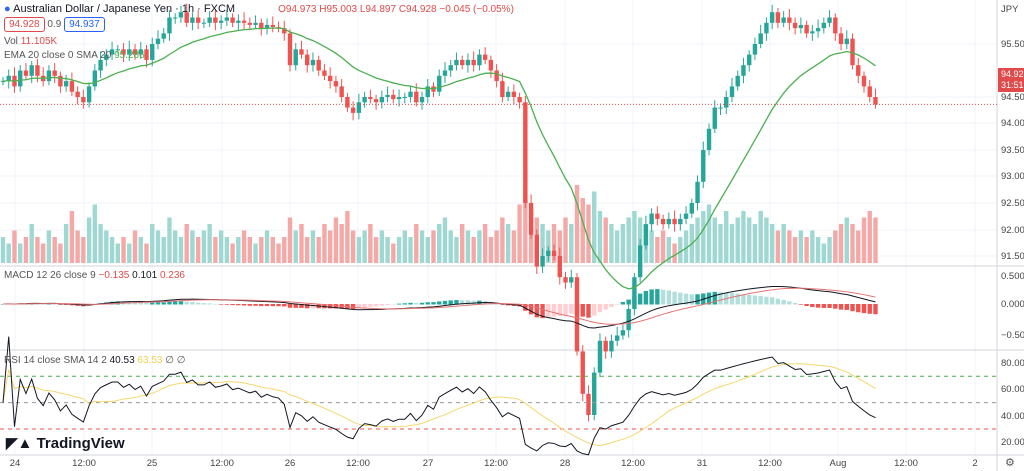  What do you see at coordinates (58, 55) in the screenshot?
I see `ema-legend: EMA 20 close 0 SMA 20` at bounding box center [58, 55].